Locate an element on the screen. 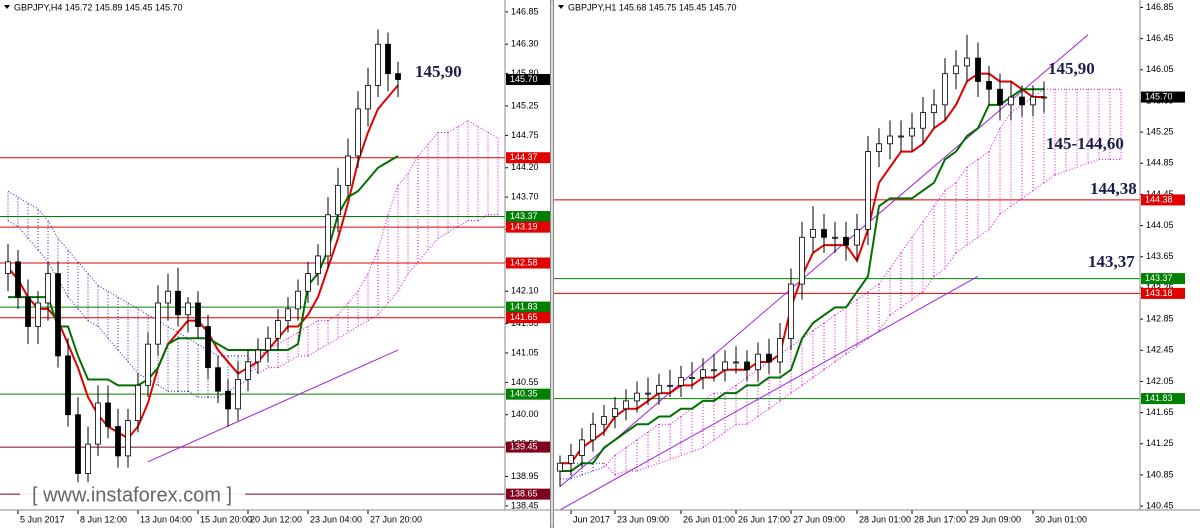 The image size is (1200, 528). x-tick-label: 26 Jun 01:00 is located at coordinates (709, 519).